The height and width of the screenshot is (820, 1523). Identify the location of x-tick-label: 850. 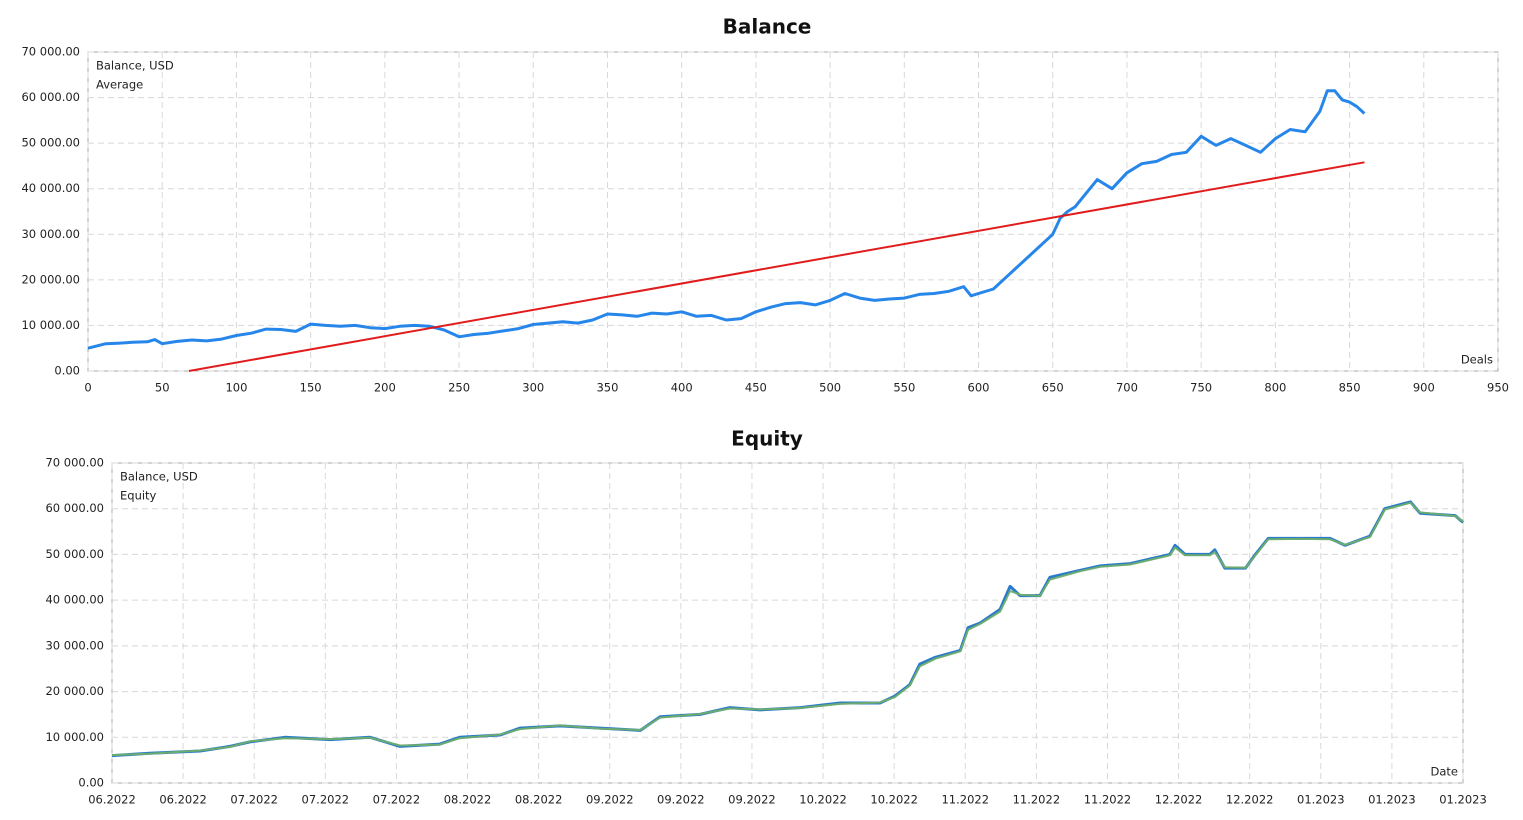
(1350, 388).